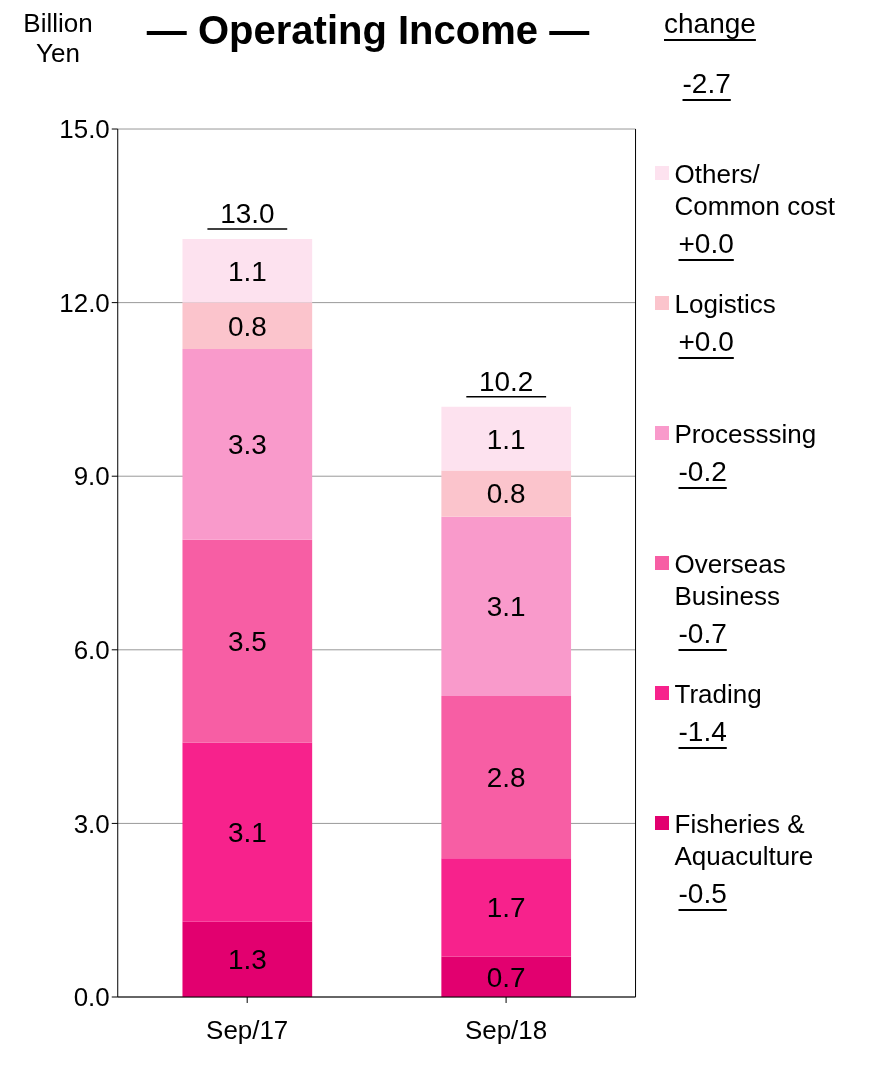 Image resolution: width=888 pixels, height=1076 pixels. What do you see at coordinates (91, 476) in the screenshot?
I see `y-tick-label: 9.0` at bounding box center [91, 476].